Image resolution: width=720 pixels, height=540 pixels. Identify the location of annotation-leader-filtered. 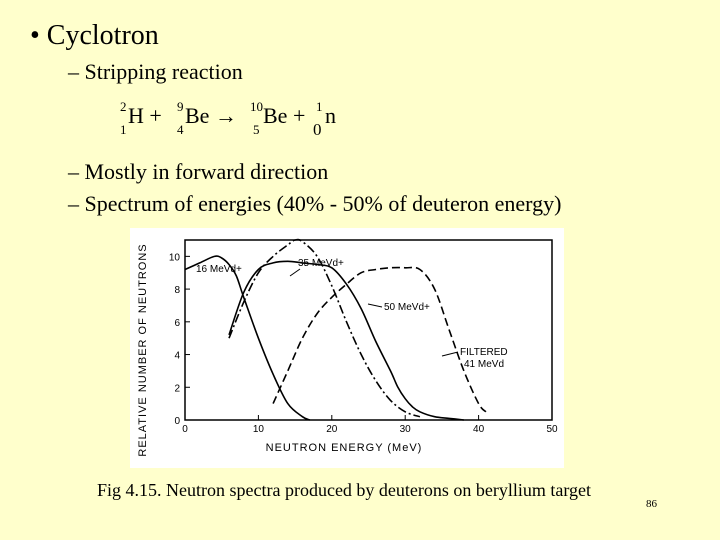
(450, 354).